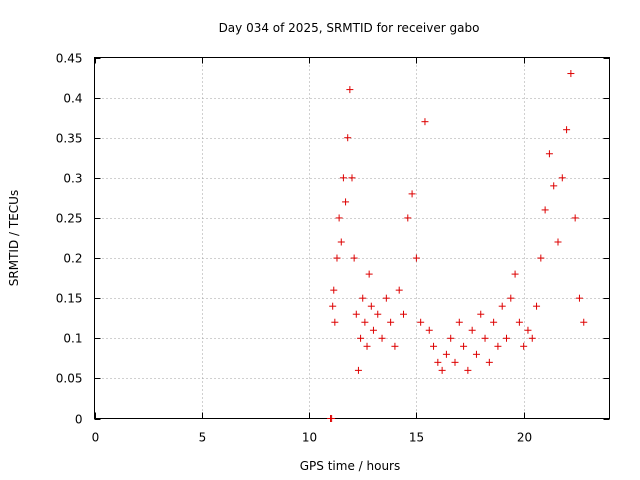 The image size is (640, 480). I want to click on y-tick-label: 0.05, so click(69, 379).